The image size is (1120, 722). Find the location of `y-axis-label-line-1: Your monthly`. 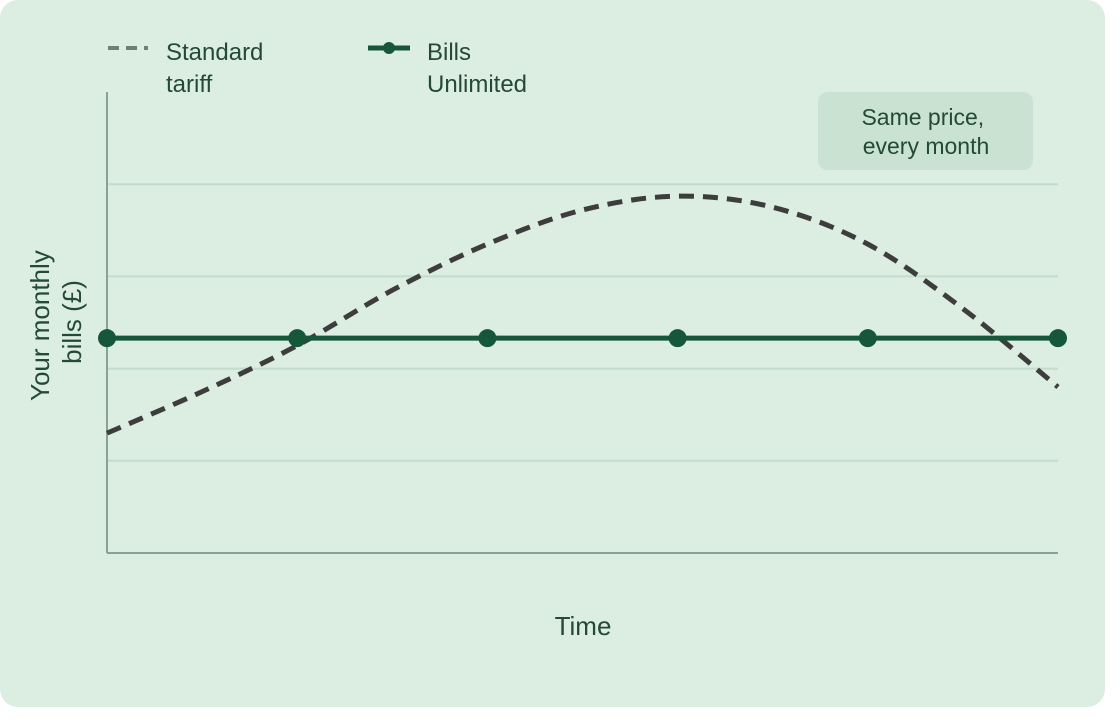

y-axis-label-line-1: Your monthly is located at coordinates (40, 325).